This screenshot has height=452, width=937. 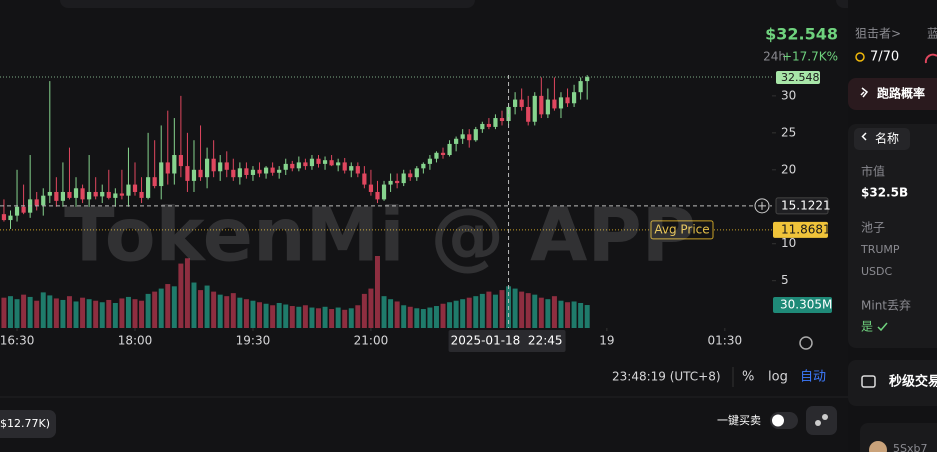 What do you see at coordinates (778, 420) in the screenshot?
I see `toggle-knob` at bounding box center [778, 420].